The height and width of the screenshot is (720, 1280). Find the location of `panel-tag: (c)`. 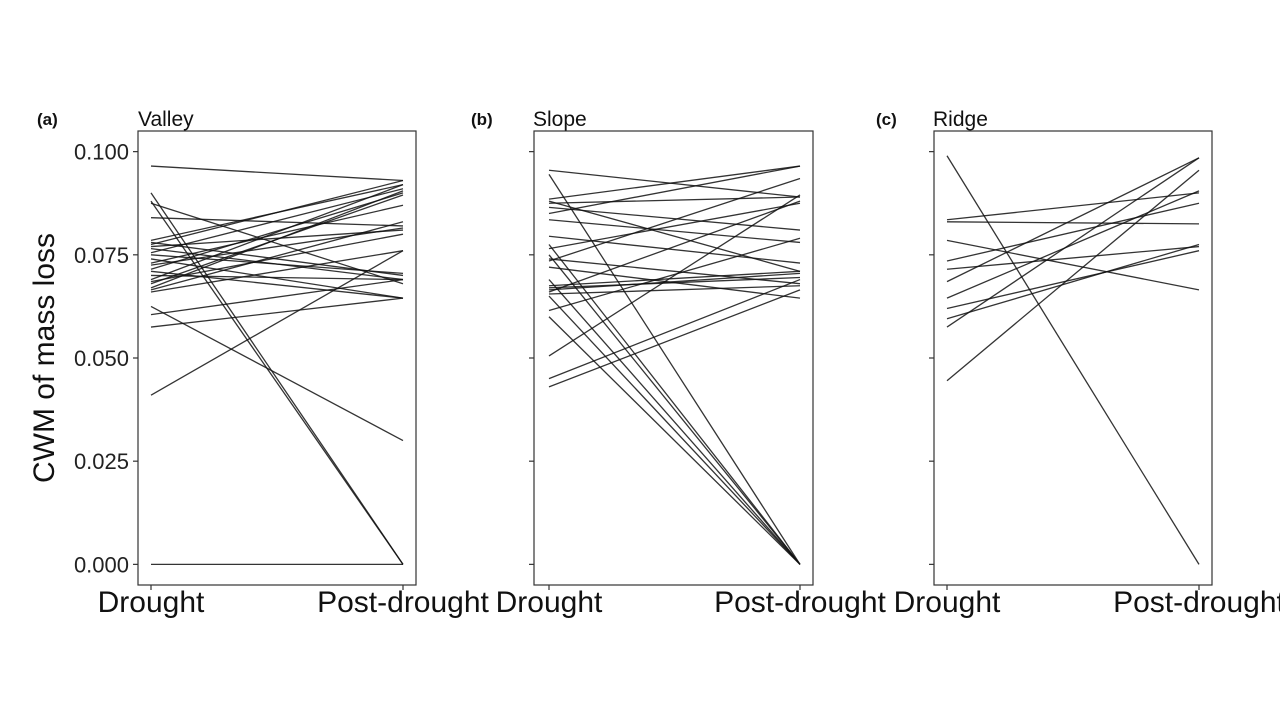

panel-tag: (c) is located at coordinates (886, 119).